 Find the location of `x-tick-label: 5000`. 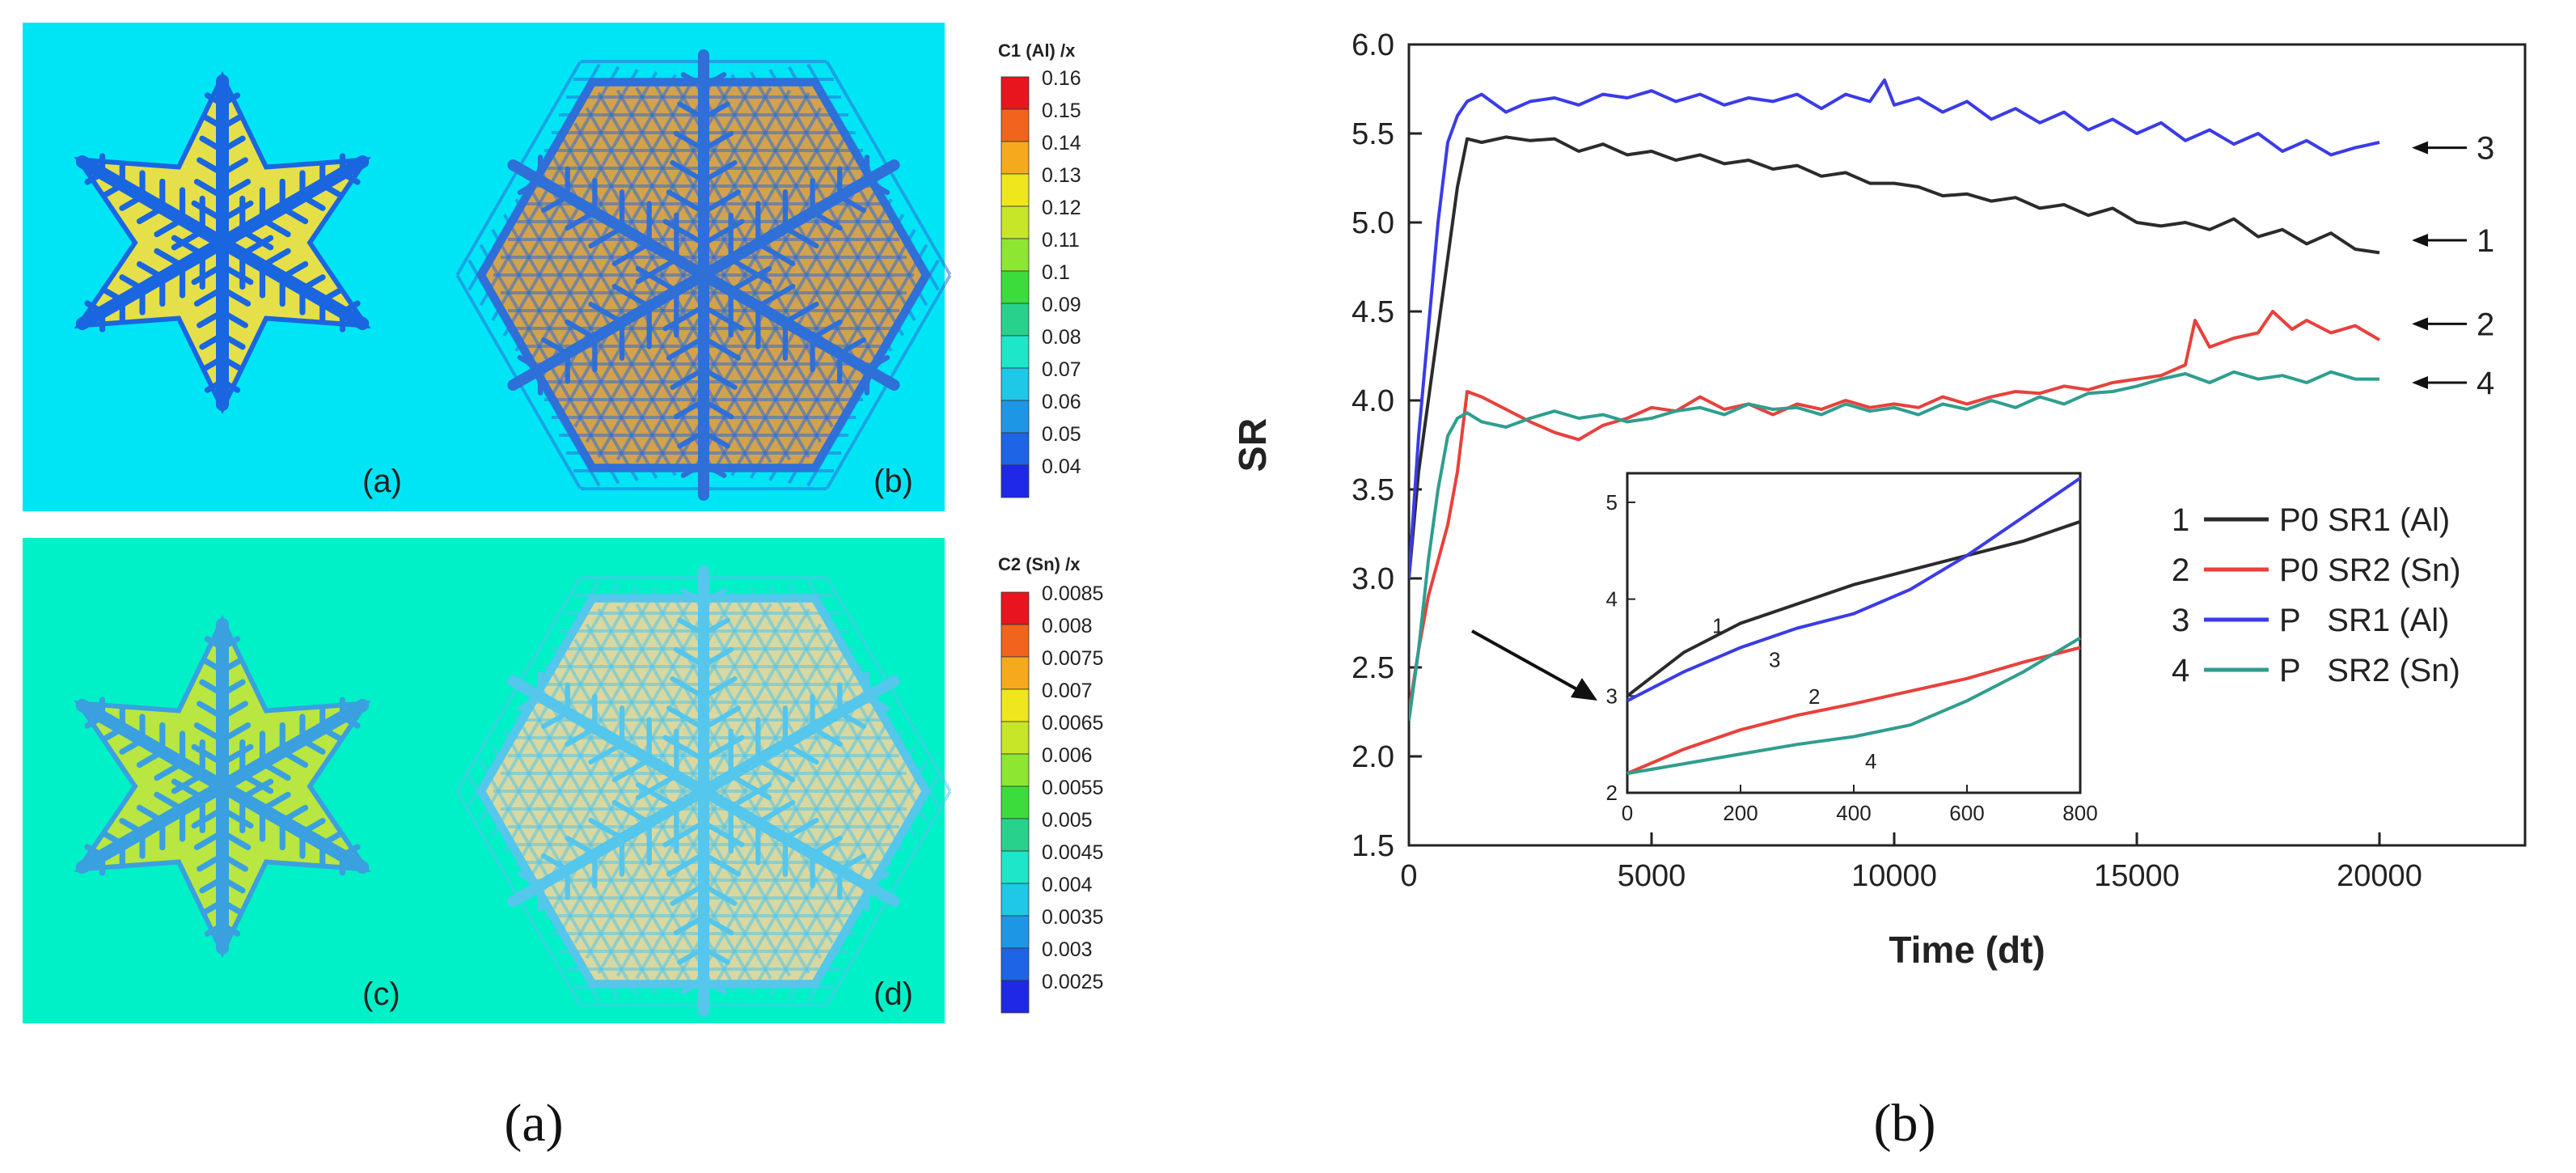

x-tick-label: 5000 is located at coordinates (1652, 876).